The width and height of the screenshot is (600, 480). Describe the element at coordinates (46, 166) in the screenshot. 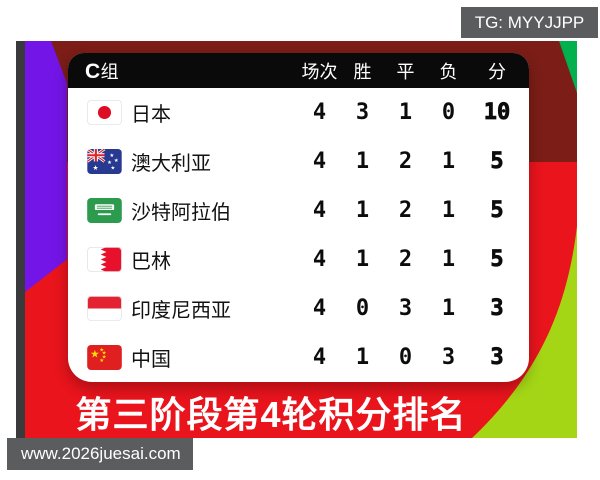

I see `purple-side-shape` at that location.